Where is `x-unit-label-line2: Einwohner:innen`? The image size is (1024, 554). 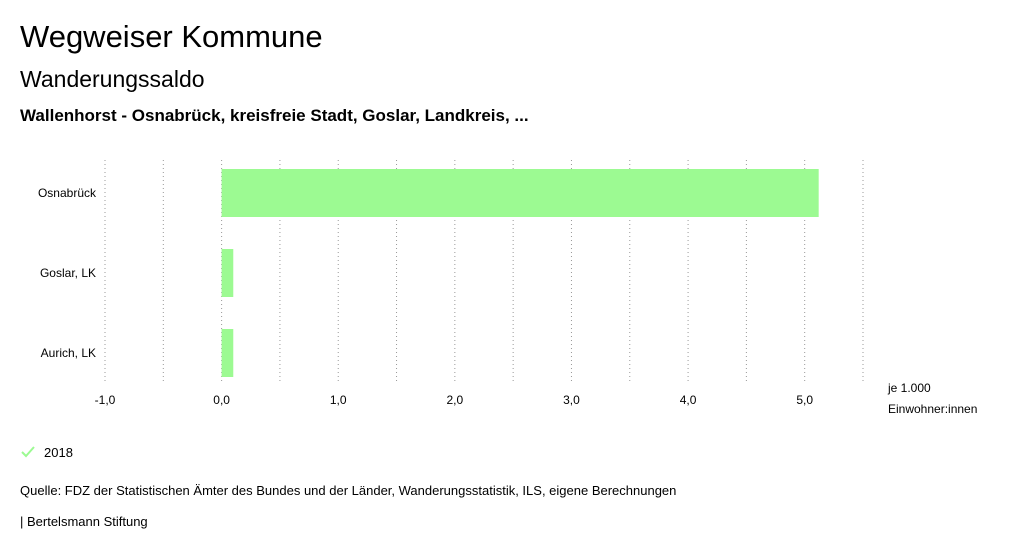
x-unit-label-line2: Einwohner:innen is located at coordinates (932, 409).